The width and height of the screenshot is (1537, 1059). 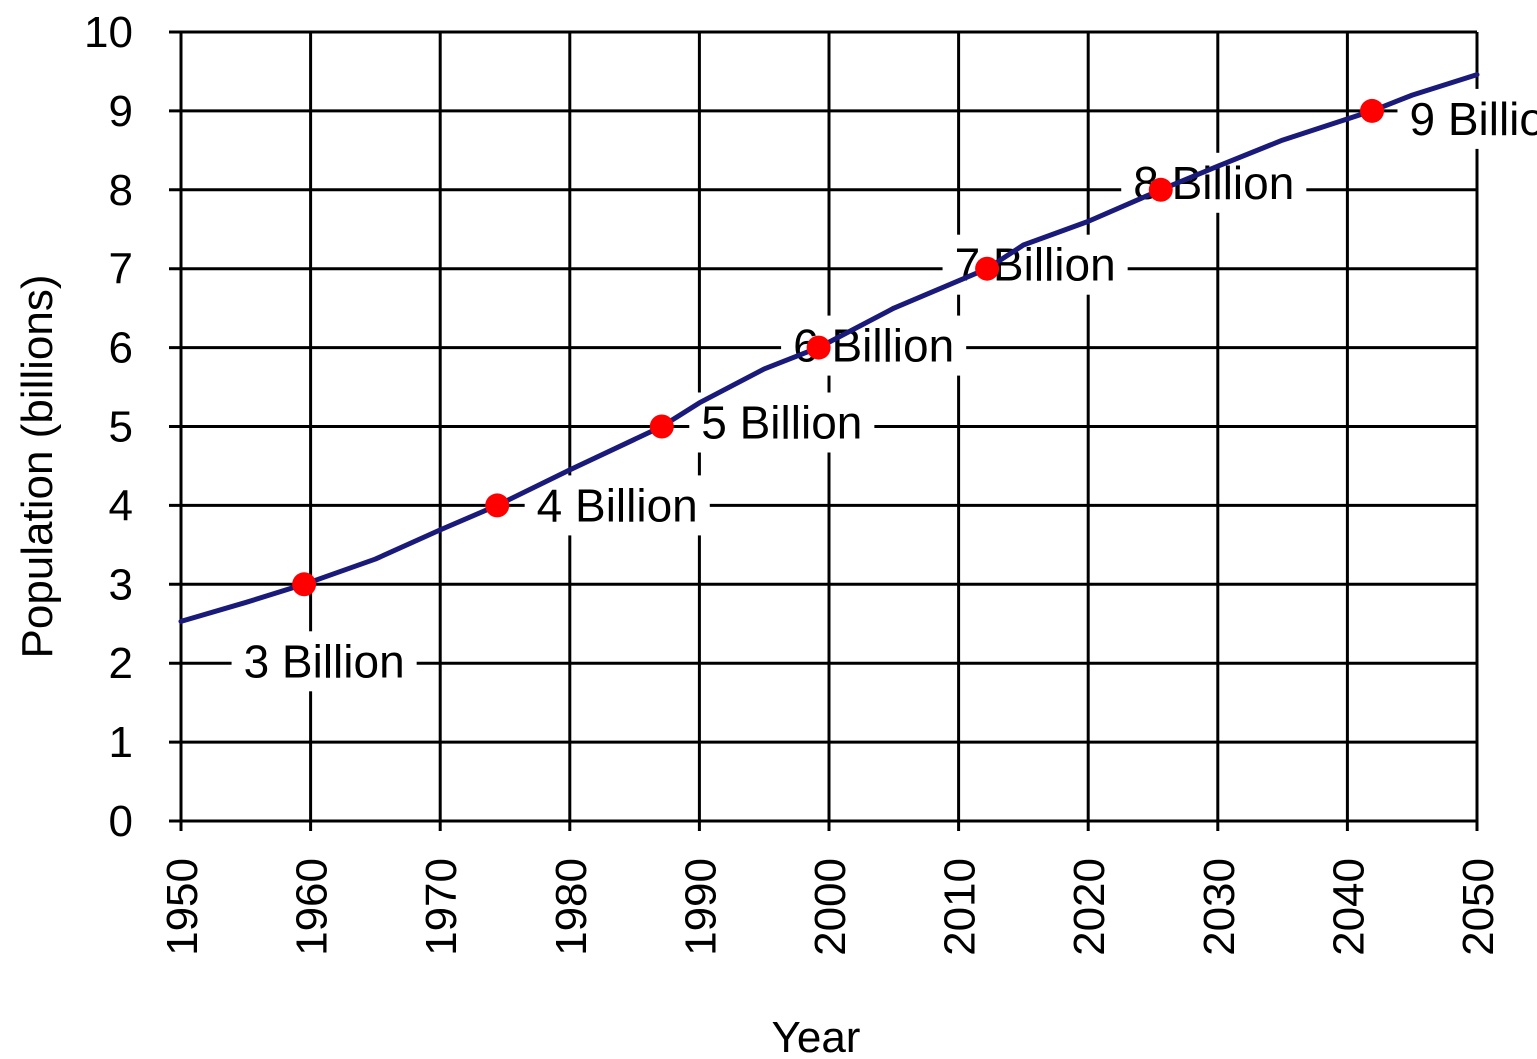 I want to click on milestone-label-text: 4 Billion, so click(x=617, y=505).